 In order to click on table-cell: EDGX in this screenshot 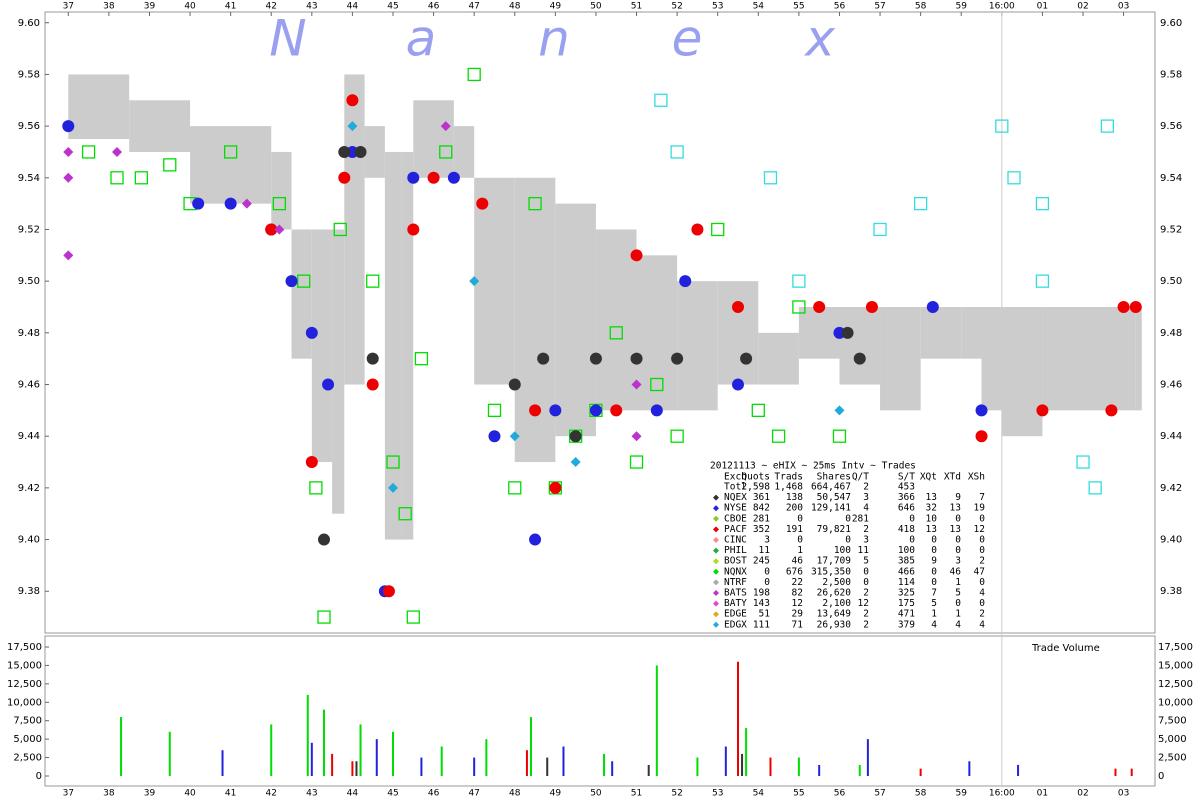, I will do `click(735, 624)`.